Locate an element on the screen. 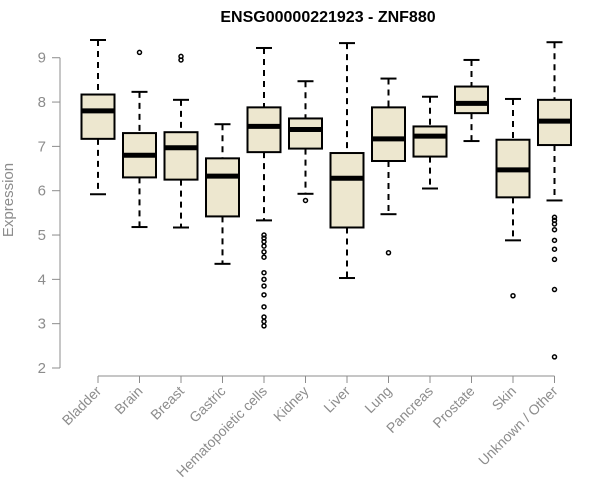 This screenshot has height=500, width=600. box-breast is located at coordinates (181, 141).